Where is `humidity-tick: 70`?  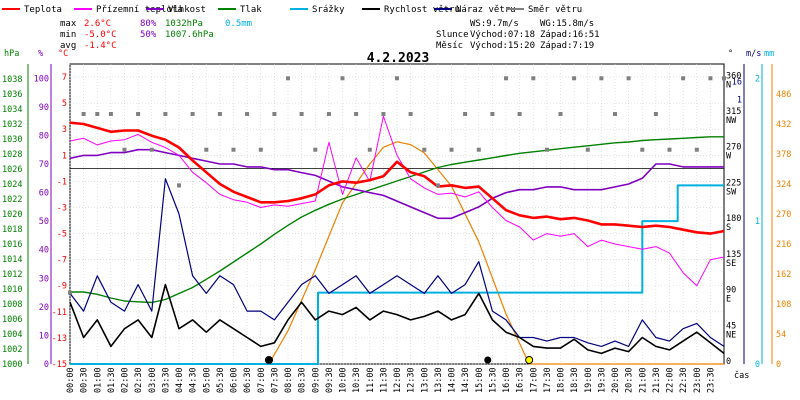
humidity-tick: 70 is located at coordinates (44, 165).